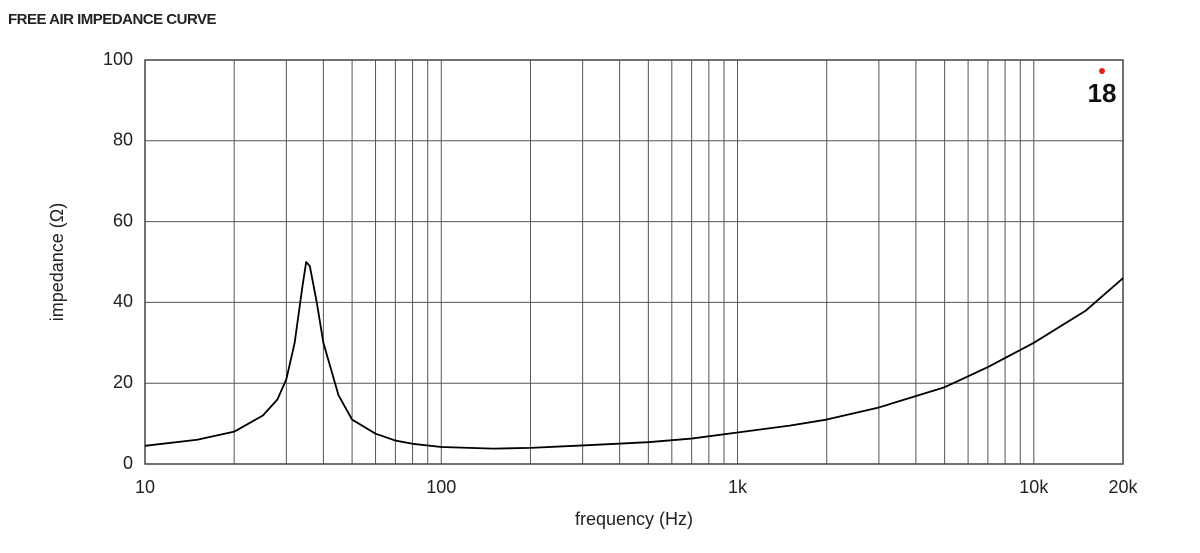 This screenshot has height=553, width=1200. I want to click on logo-dot, so click(1102, 71).